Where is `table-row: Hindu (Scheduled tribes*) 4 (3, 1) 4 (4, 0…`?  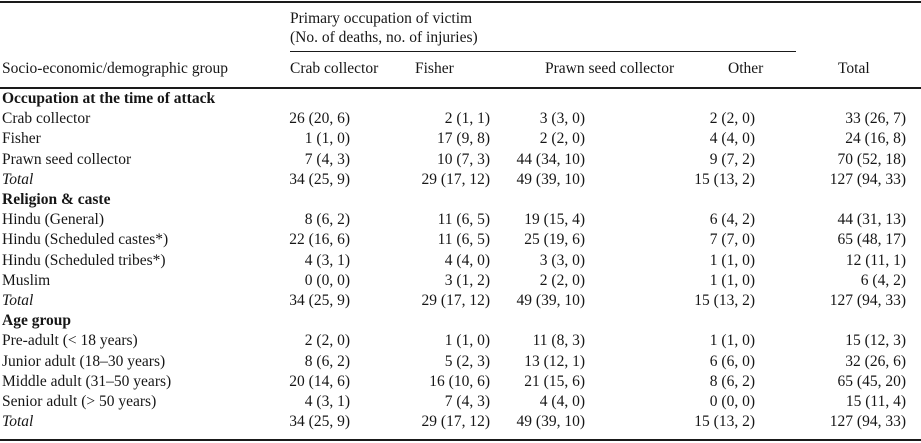 table-row: Hindu (Scheduled tribes*) 4 (3, 1) 4 (4, 0… is located at coordinates (460, 261).